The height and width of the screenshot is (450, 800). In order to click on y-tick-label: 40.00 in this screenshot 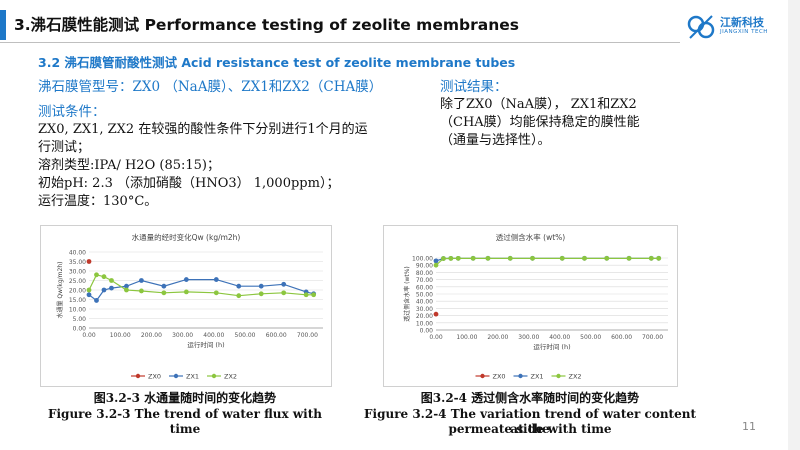, I will do `click(424, 302)`.